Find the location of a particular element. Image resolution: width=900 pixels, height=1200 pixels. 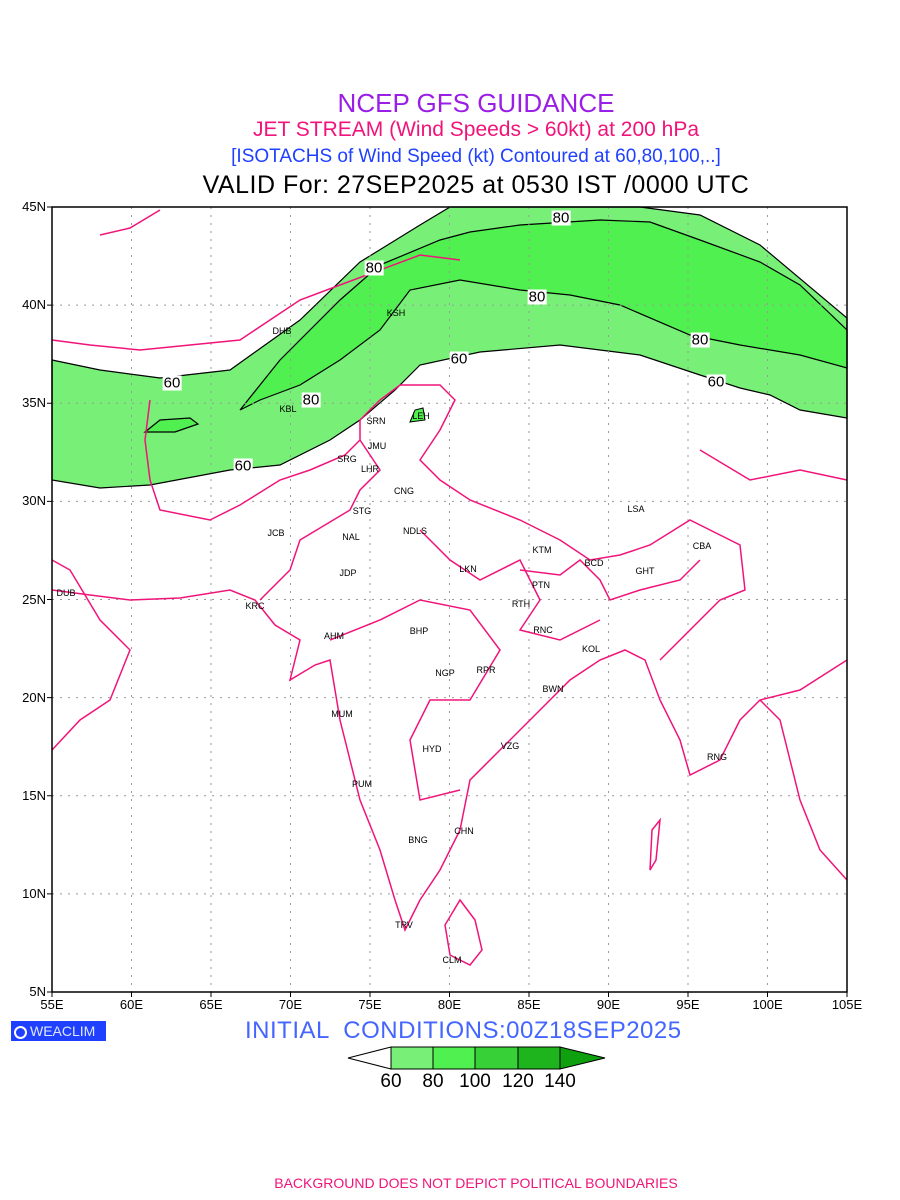

lon-label: 55E is located at coordinates (52, 1004).